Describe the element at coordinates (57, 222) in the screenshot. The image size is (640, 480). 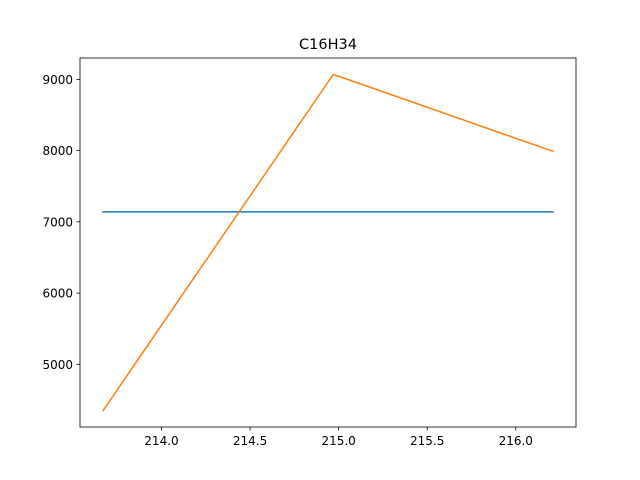
I see `y-tick-label: 7000` at that location.